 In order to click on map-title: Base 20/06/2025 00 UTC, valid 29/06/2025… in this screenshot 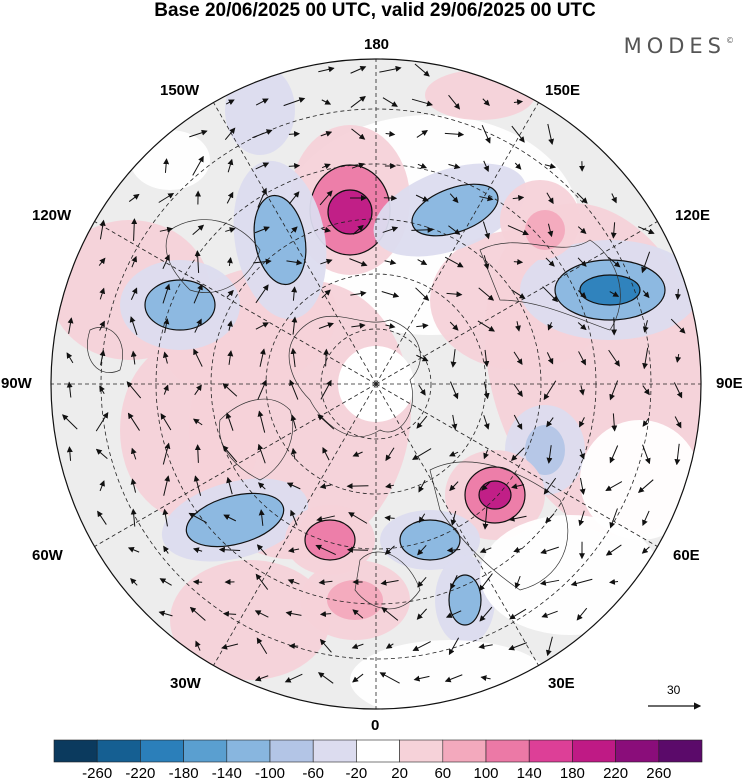, I will do `click(375, 10)`.